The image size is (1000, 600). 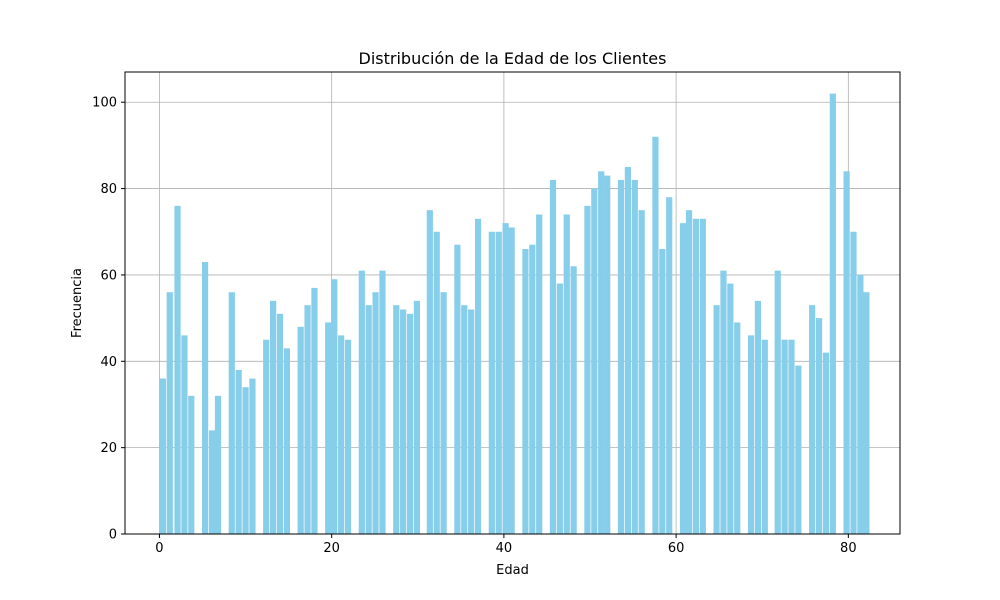 I want to click on y-axis-title: Frecuencia, so click(x=77, y=303).